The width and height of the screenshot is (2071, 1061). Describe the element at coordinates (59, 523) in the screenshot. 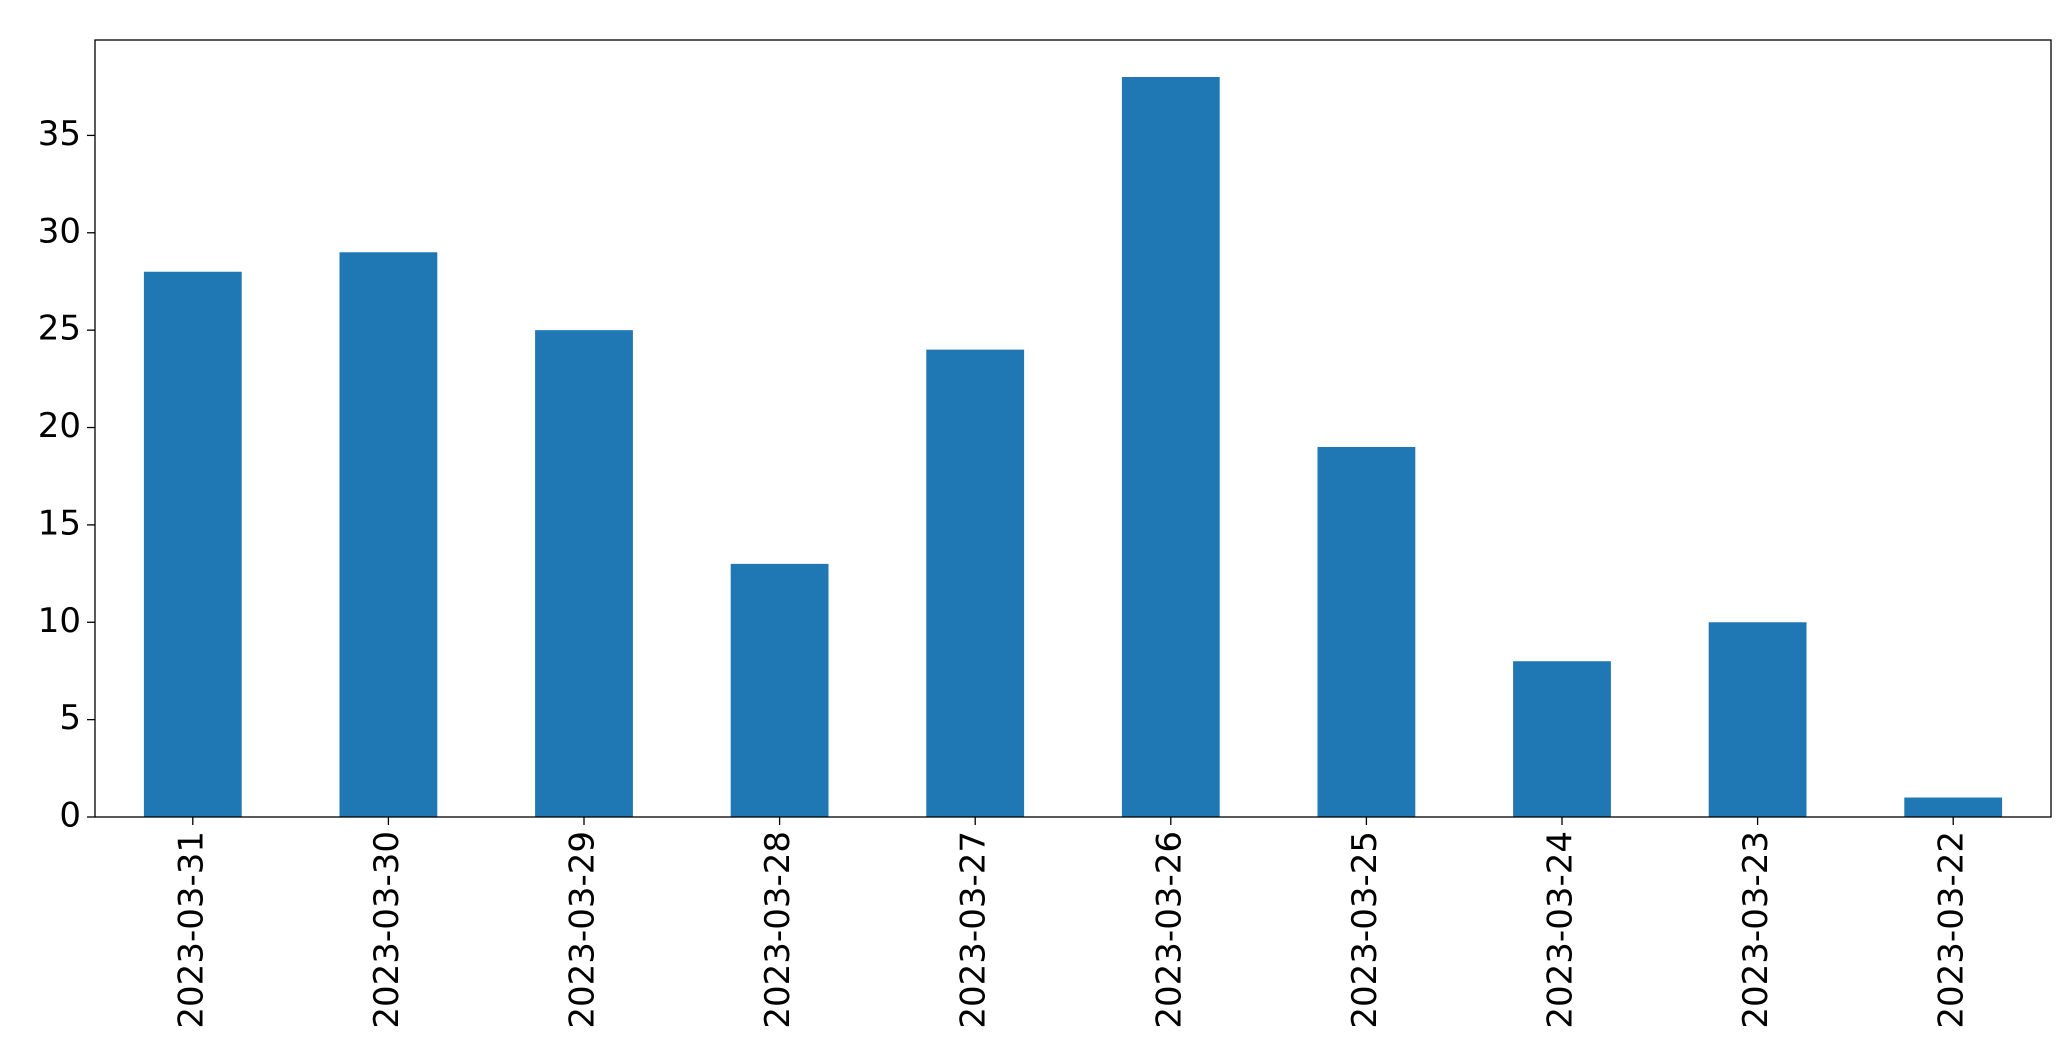

I see `y-tick-label: 15` at that location.